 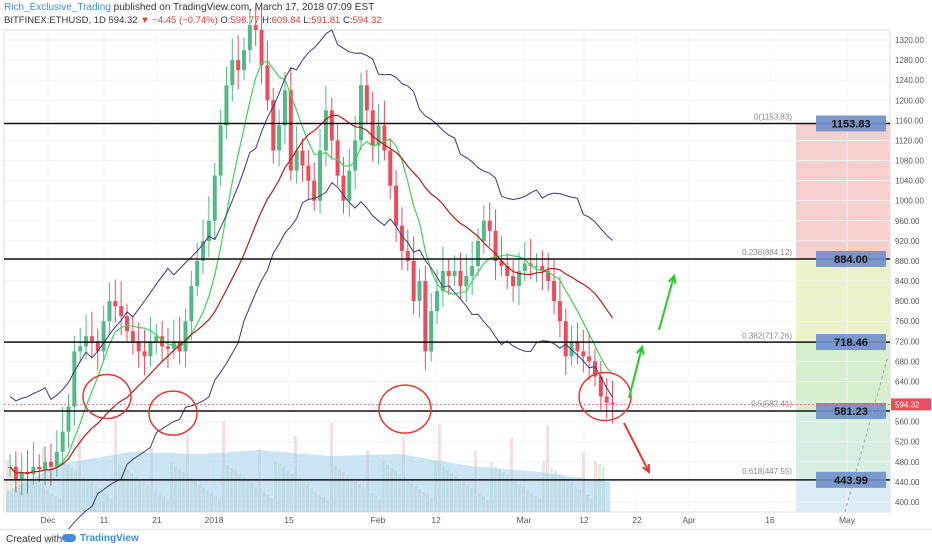 What do you see at coordinates (866, 434) in the screenshot?
I see `projection-line` at bounding box center [866, 434].